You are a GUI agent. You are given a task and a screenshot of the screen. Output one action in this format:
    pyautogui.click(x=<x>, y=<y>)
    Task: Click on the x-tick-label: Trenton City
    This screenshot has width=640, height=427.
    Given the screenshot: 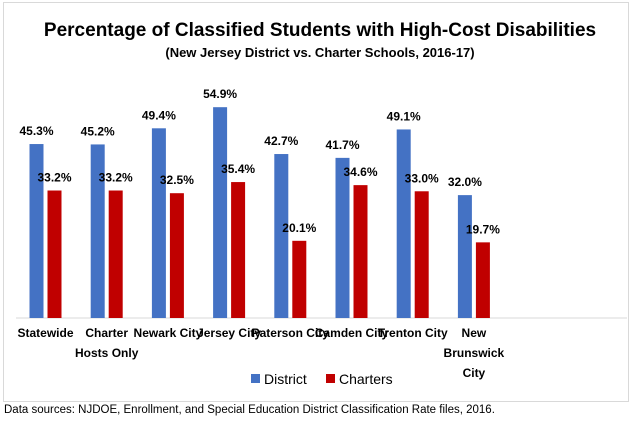 What is the action you would take?
    pyautogui.click(x=413, y=333)
    